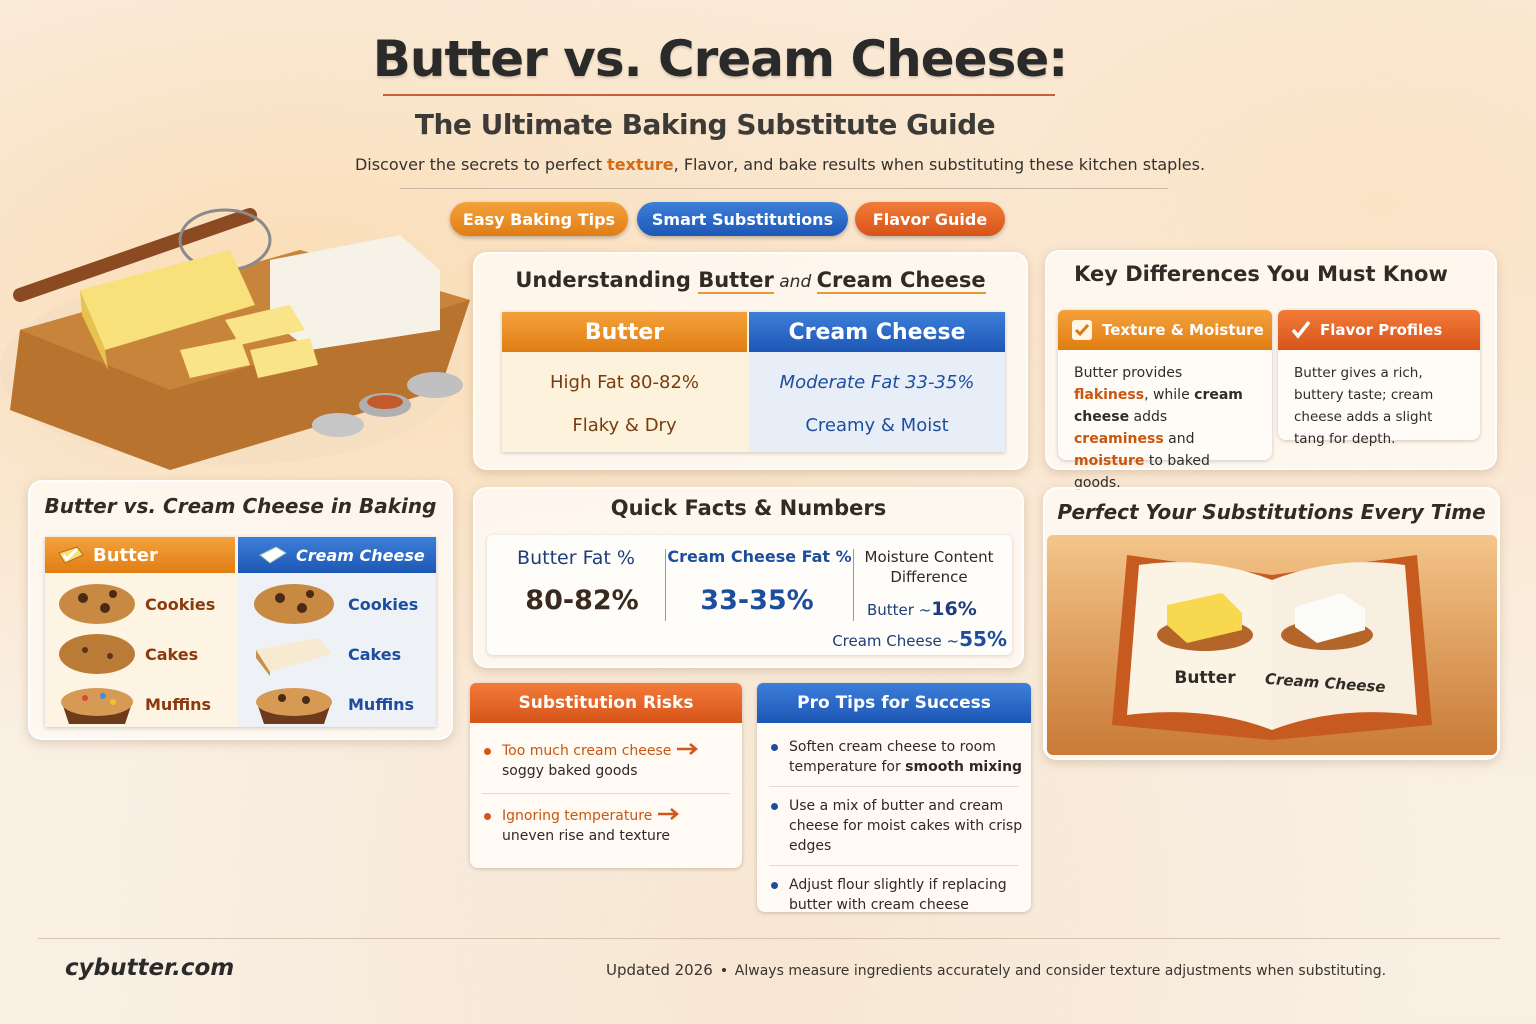 Image resolution: width=1536 pixels, height=1024 pixels. I want to click on cell: Flaky & Dry, so click(624, 425).